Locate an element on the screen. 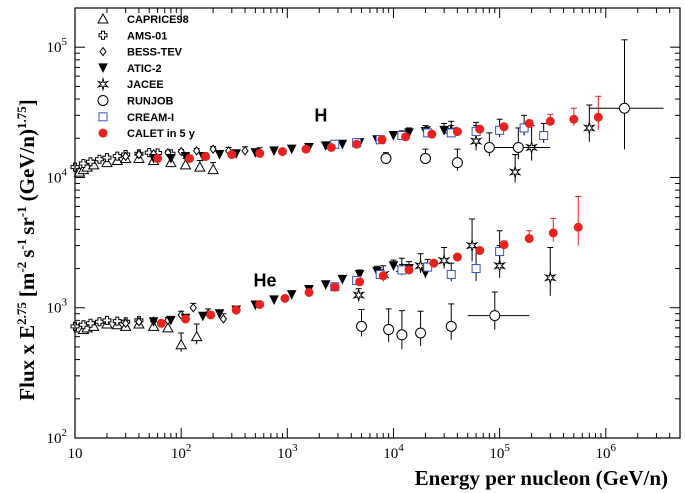 The image size is (685, 493). y-axis-title: Flux x E2.75[m-2s-1sr-1(GeV/n)1.75] is located at coordinates (26, 249).